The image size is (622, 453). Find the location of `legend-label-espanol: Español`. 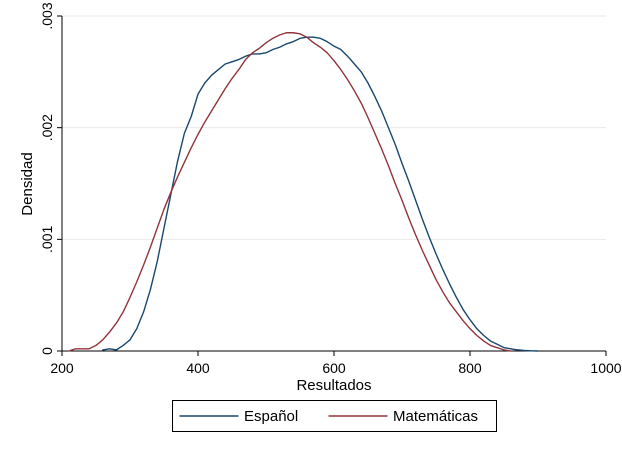

legend-label-espanol: Español is located at coordinates (271, 416).